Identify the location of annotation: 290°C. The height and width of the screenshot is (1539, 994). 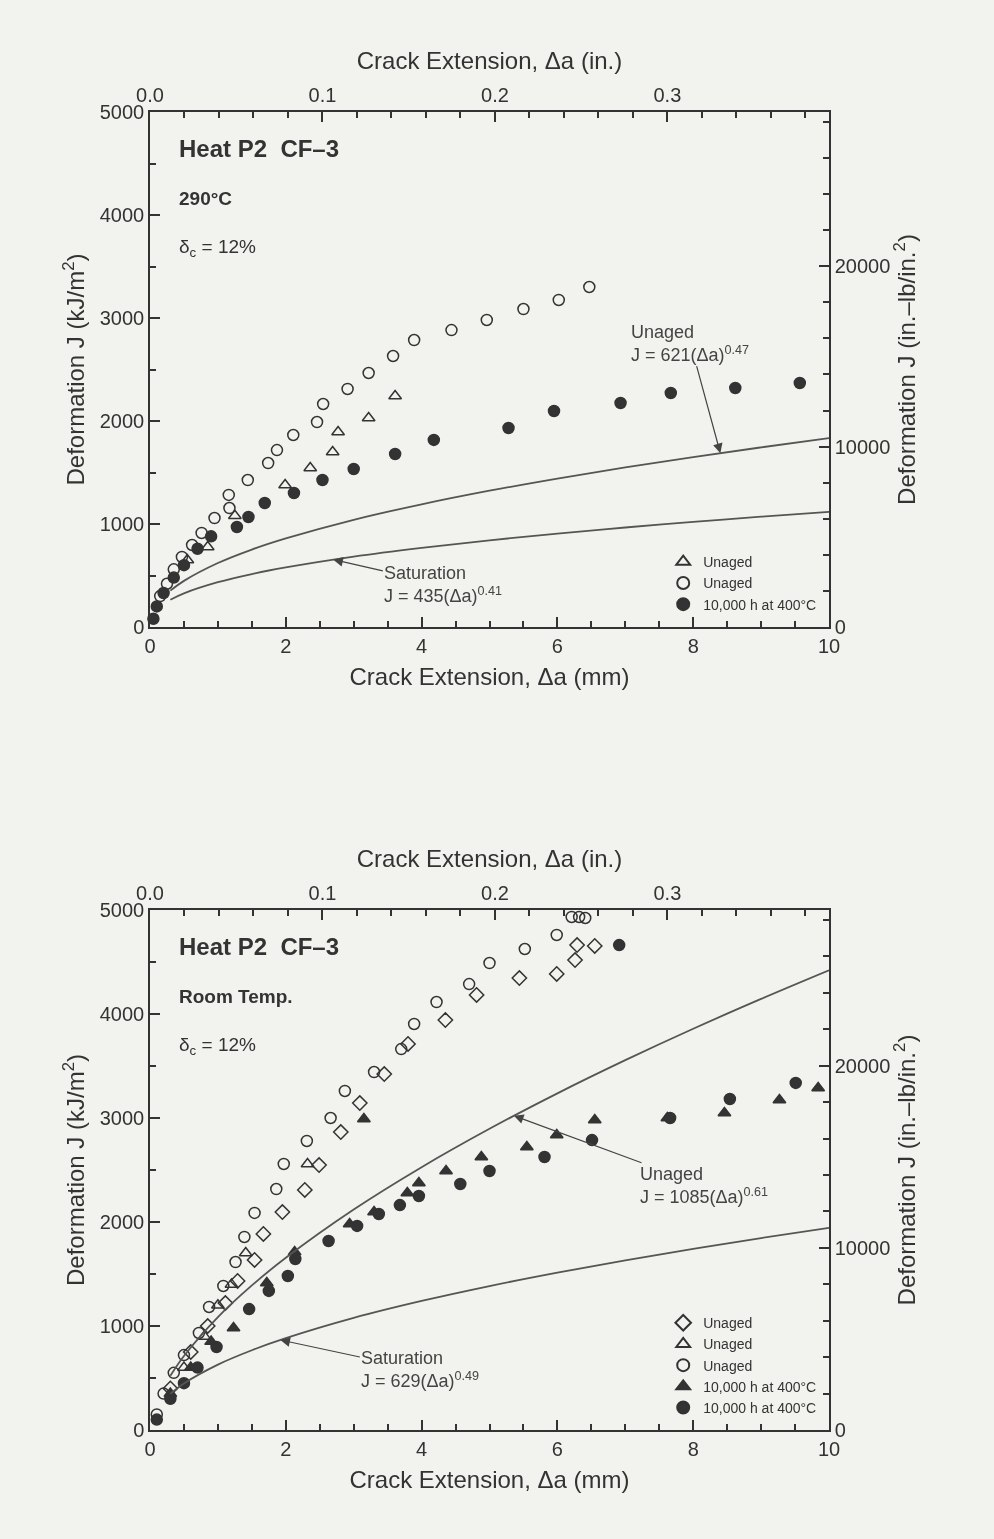
(206, 198).